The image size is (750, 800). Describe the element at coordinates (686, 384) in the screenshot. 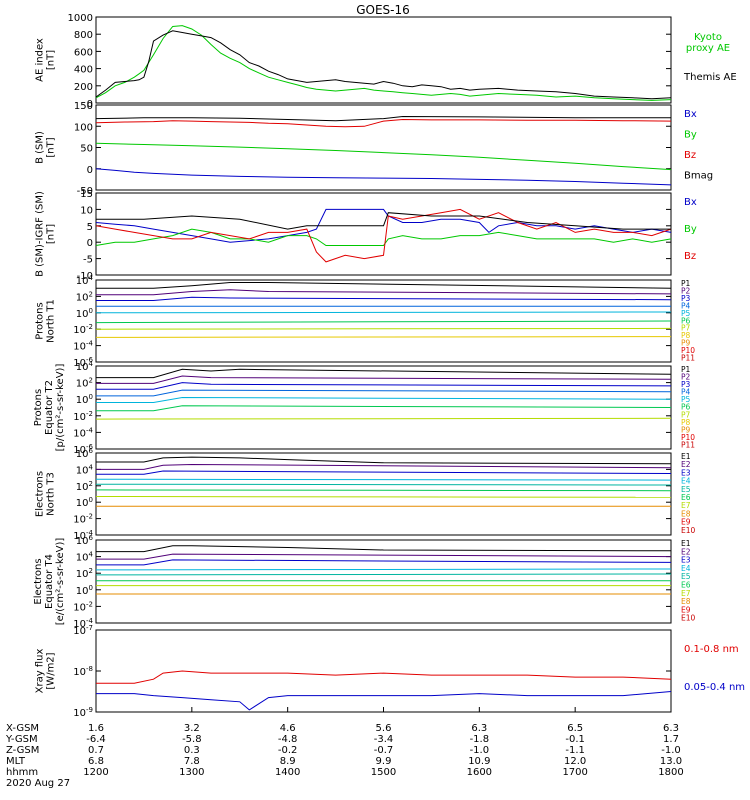

I see `legend-entry: P3` at that location.